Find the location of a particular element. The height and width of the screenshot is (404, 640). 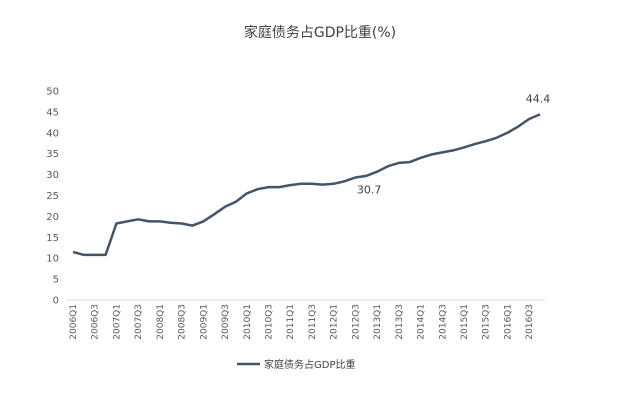

data-label: 44.4 is located at coordinates (538, 98).